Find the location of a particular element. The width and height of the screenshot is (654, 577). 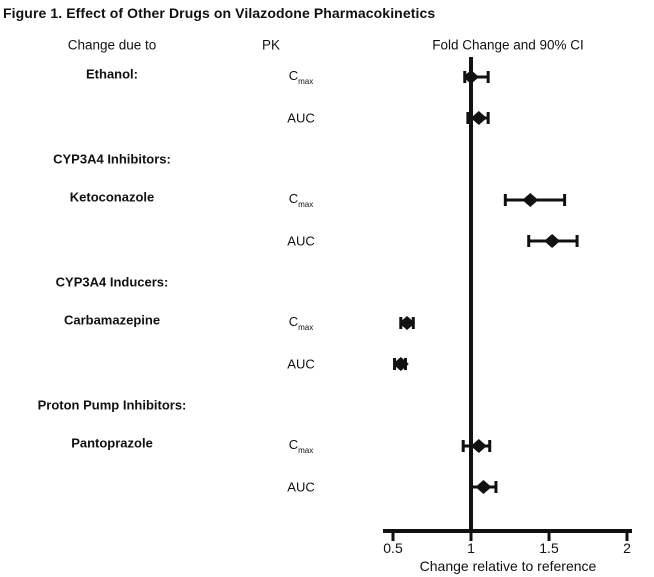

x-tick-label: 1.5 is located at coordinates (549, 548).